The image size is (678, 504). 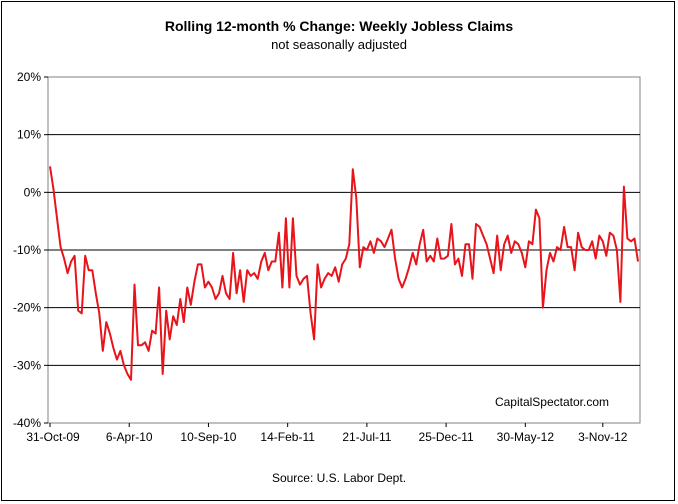 I want to click on y-tick-label: -10%, so click(x=27, y=250).